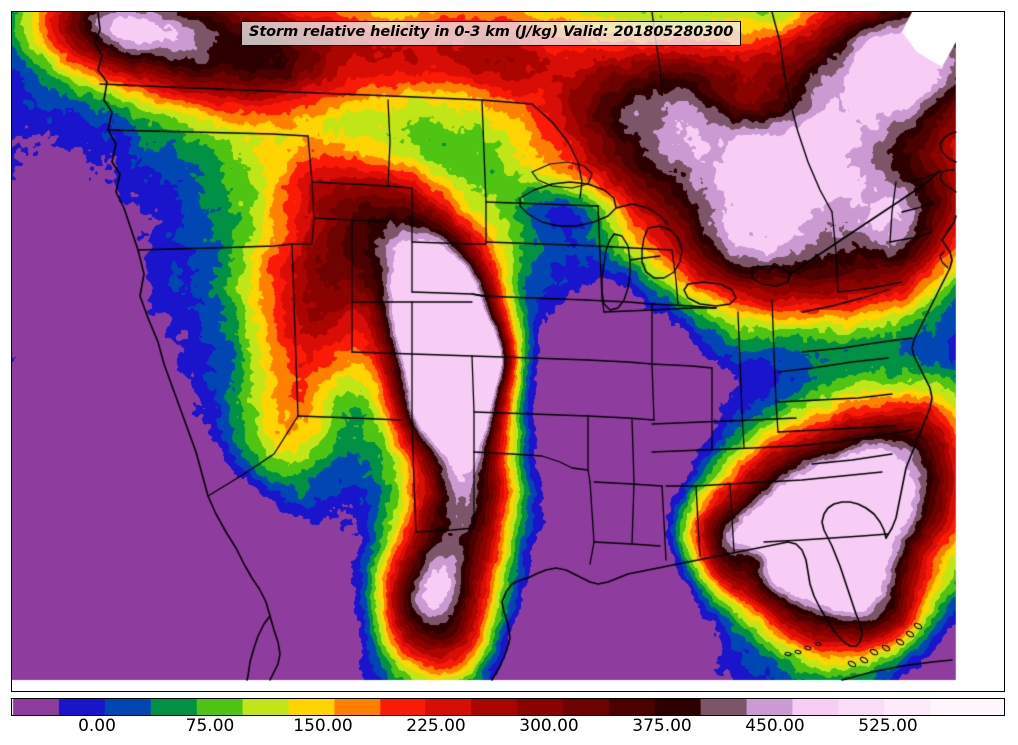 The width and height of the screenshot is (1018, 745). What do you see at coordinates (436, 726) in the screenshot?
I see `colorbar-tick-label: 225.00` at bounding box center [436, 726].